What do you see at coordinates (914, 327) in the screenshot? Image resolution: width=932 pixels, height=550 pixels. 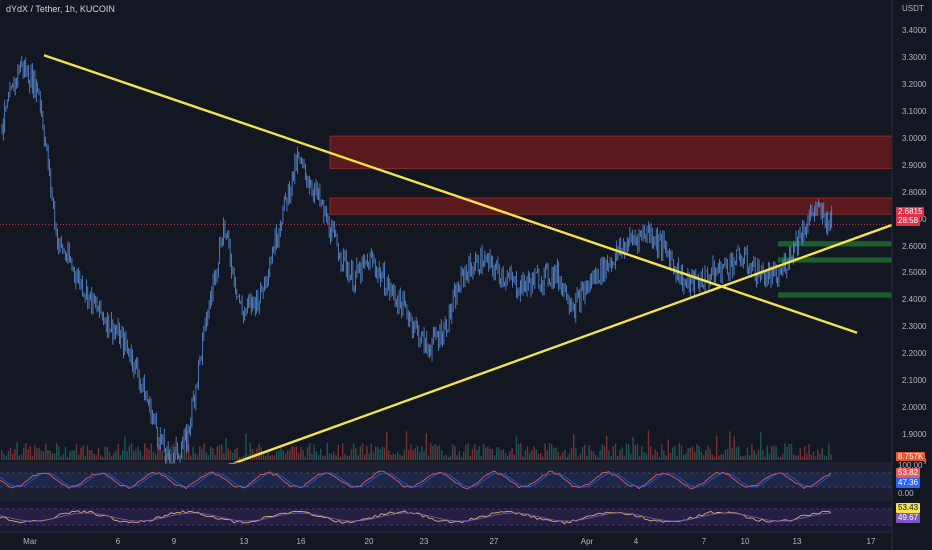 I see `price-tick: 2.3000` at bounding box center [914, 327].